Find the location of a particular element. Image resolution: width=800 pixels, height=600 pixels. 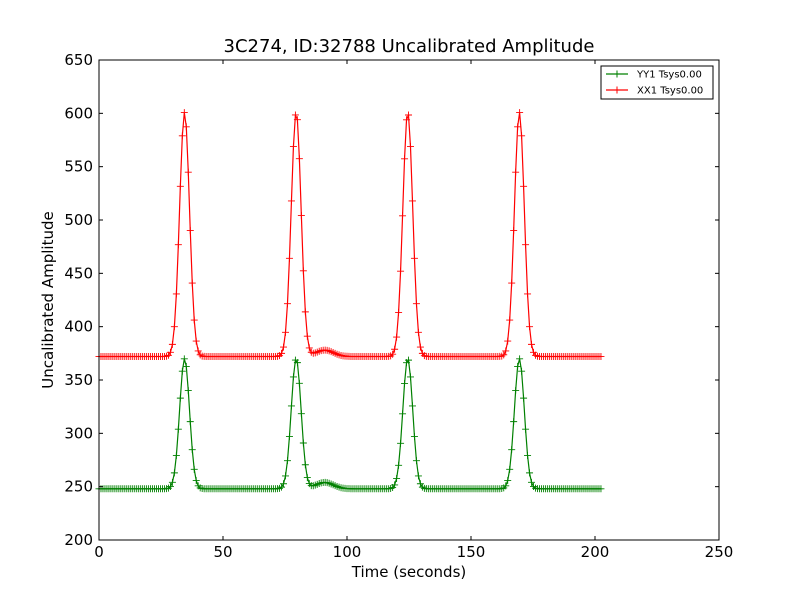

y-tick-label: 600 is located at coordinates (78, 113).